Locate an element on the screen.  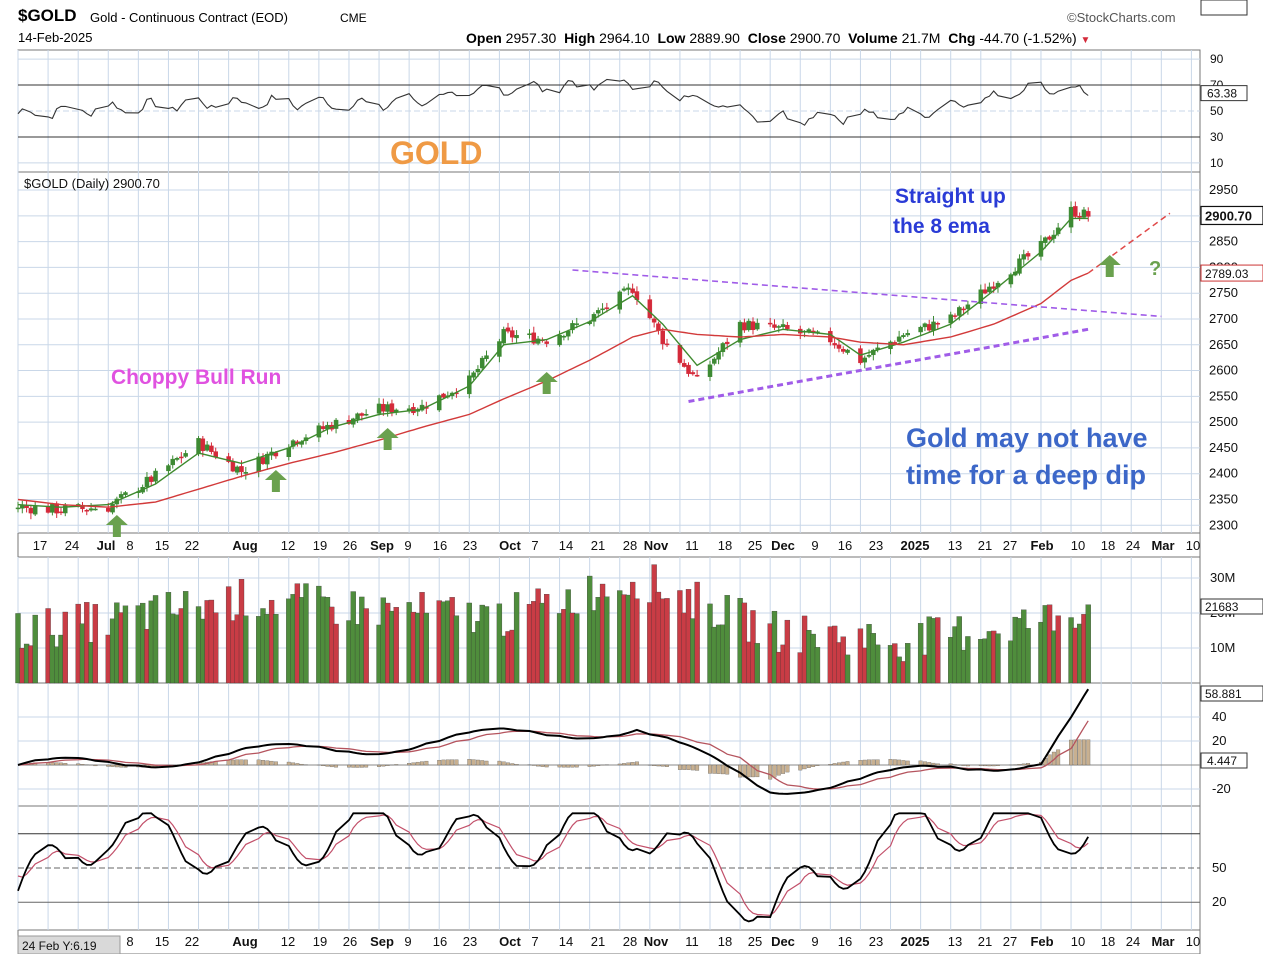
volume-value-label: 21683 is located at coordinates (1222, 607).